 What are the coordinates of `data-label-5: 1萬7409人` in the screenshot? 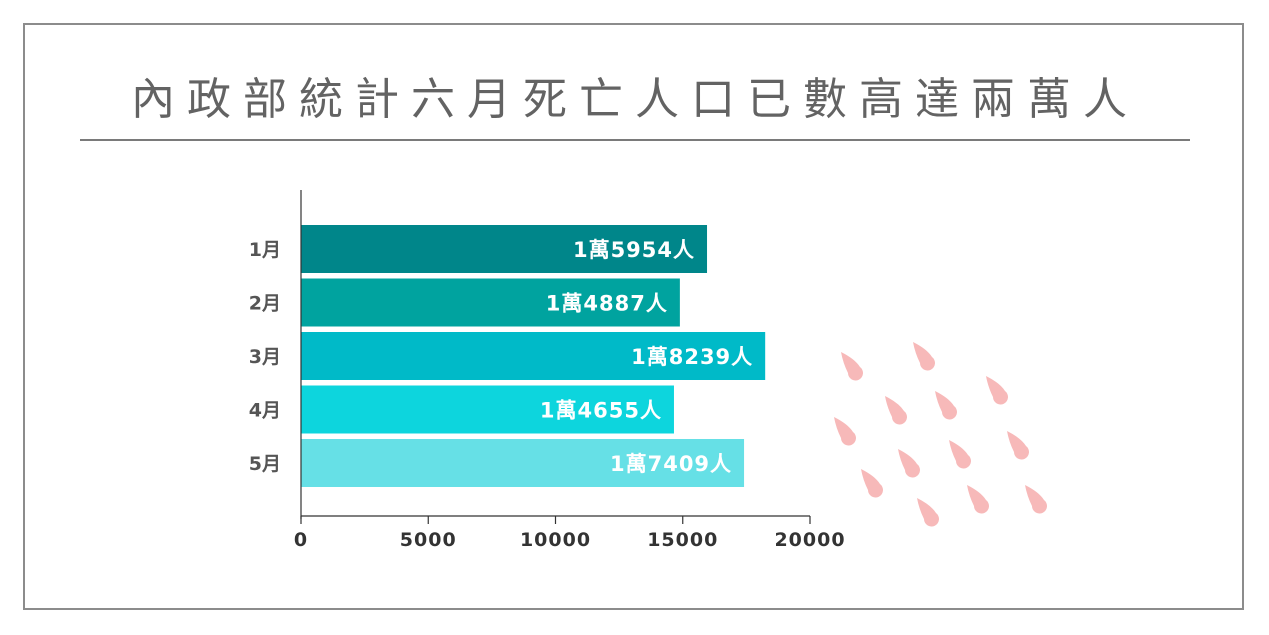 It's located at (671, 464).